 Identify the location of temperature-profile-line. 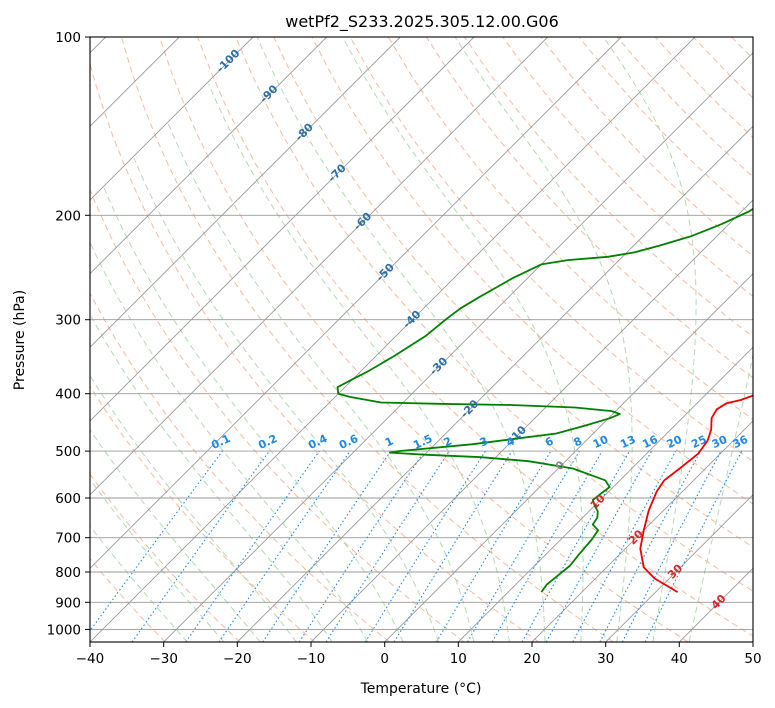
(696, 493).